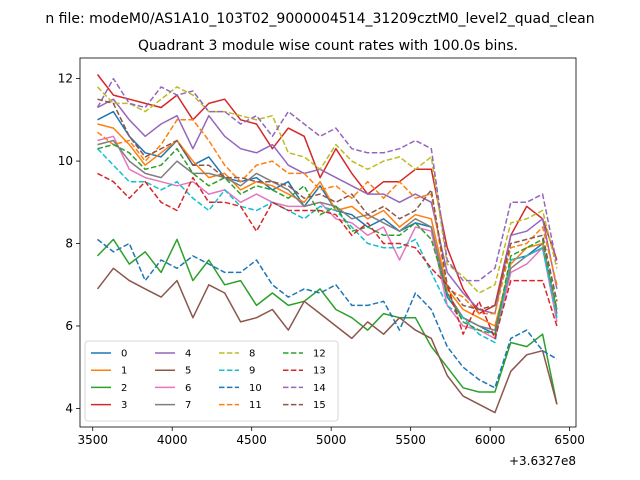  What do you see at coordinates (124, 405) in the screenshot?
I see `legend-label-3: 3` at bounding box center [124, 405].